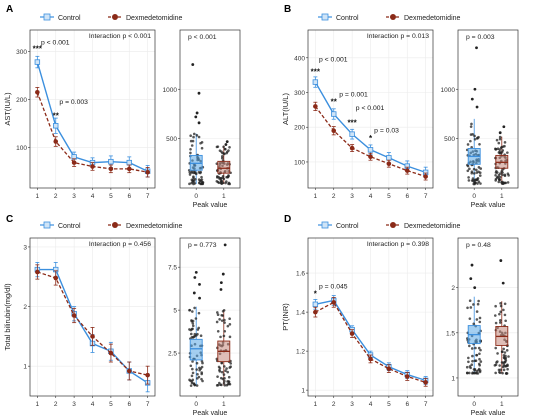 Image resolution: width=550 pixels, height=417 pixels. What do you see at coordinates (299, 58) in the screenshot?
I see `y-tick-label: 400` at bounding box center [299, 58].